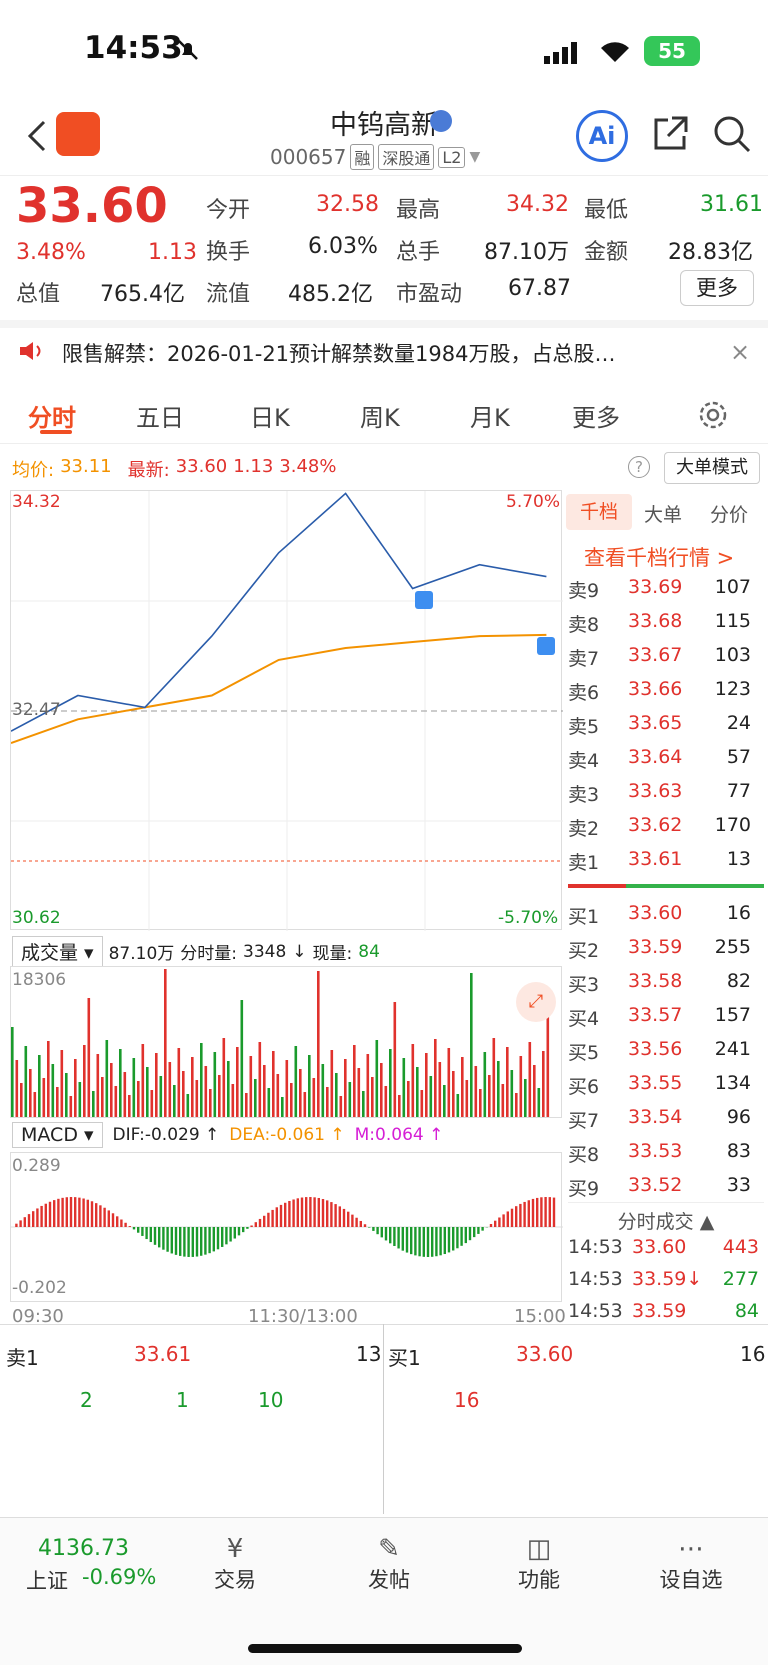 The height and width of the screenshot is (1665, 768). Describe the element at coordinates (665, 915) in the screenshot. I see `buy-row: 买1 33.60 16` at that location.